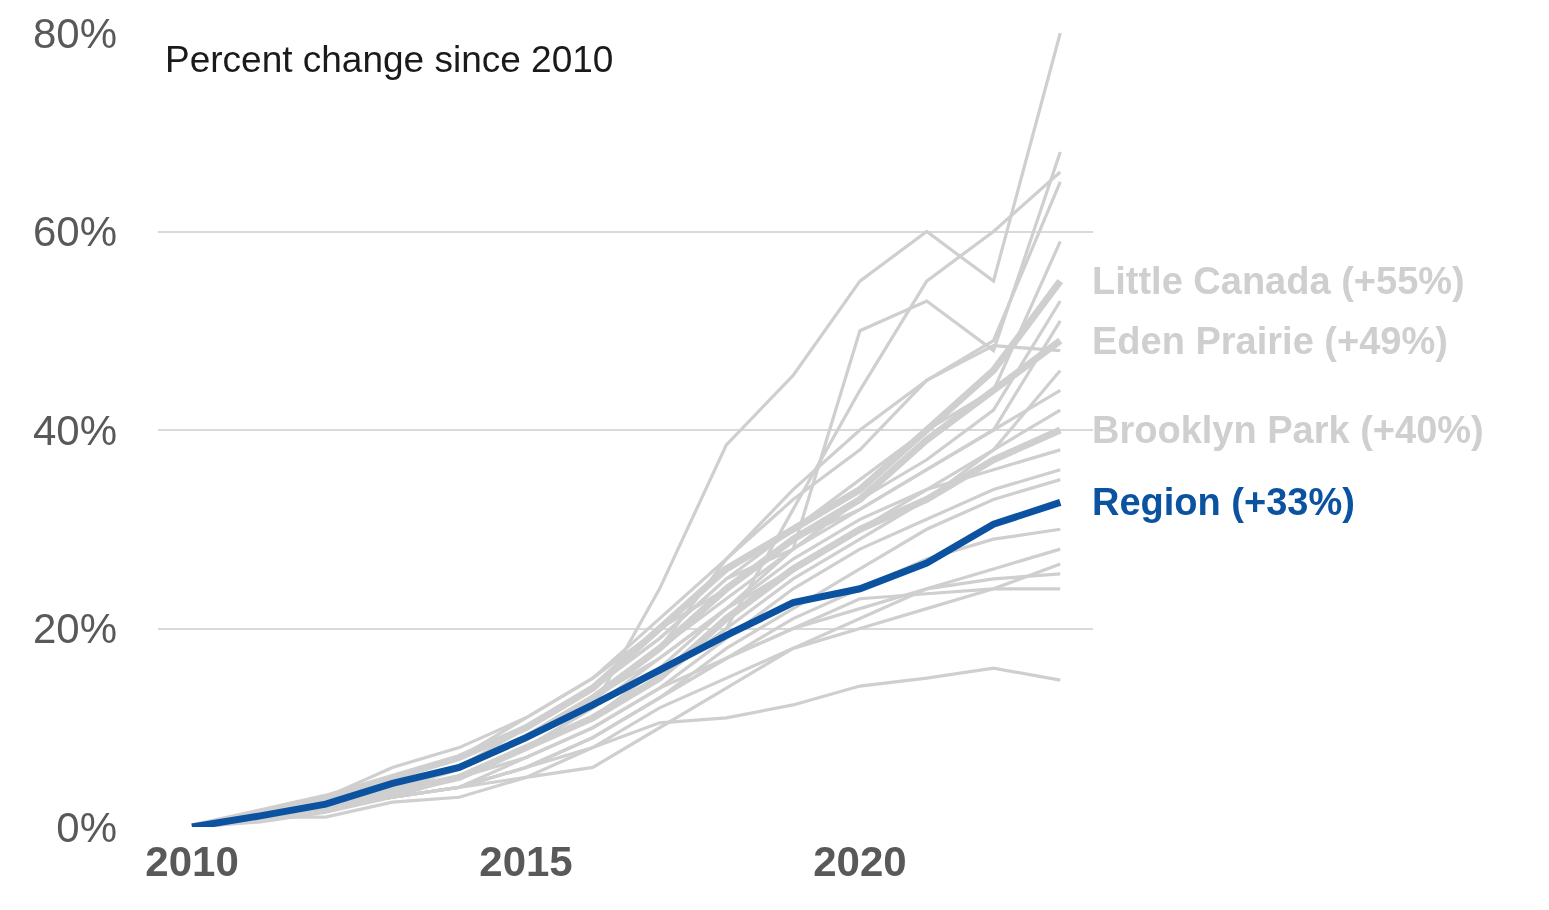  Describe the element at coordinates (860, 861) in the screenshot. I see `x-tick-label: 2020` at that location.